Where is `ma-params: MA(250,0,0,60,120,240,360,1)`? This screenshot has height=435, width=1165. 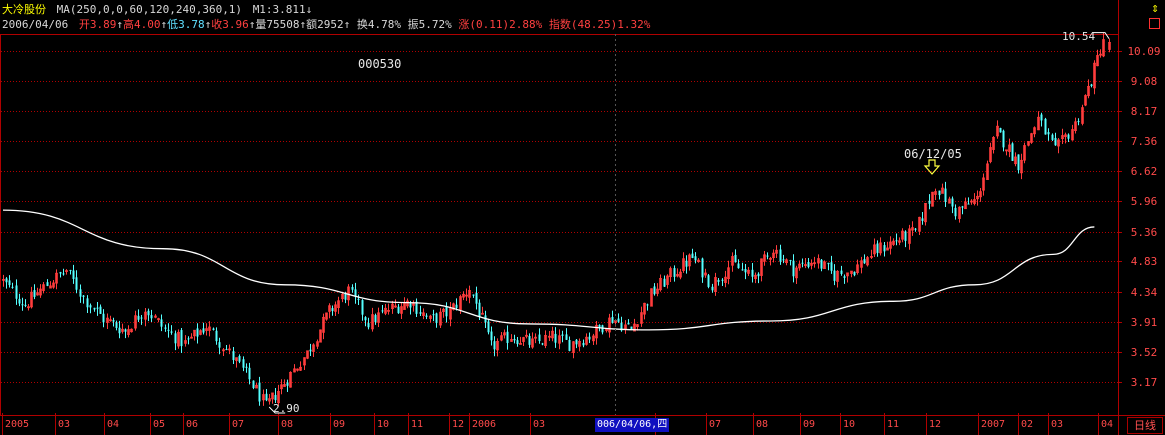 ma-params: MA(250,0,0,60,120,240,360,1) is located at coordinates (149, 9).